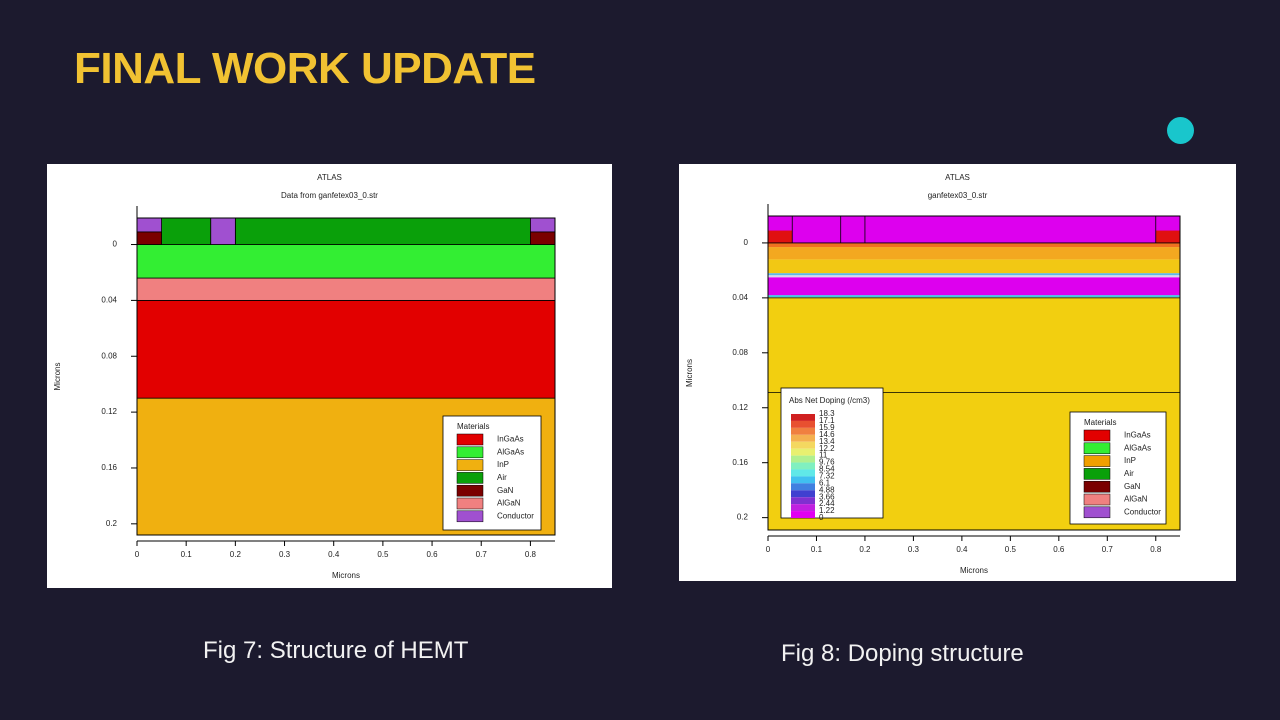 The image size is (1280, 720). What do you see at coordinates (336, 650) in the screenshot?
I see `caption: Fig 7: Structure of HEMT` at bounding box center [336, 650].